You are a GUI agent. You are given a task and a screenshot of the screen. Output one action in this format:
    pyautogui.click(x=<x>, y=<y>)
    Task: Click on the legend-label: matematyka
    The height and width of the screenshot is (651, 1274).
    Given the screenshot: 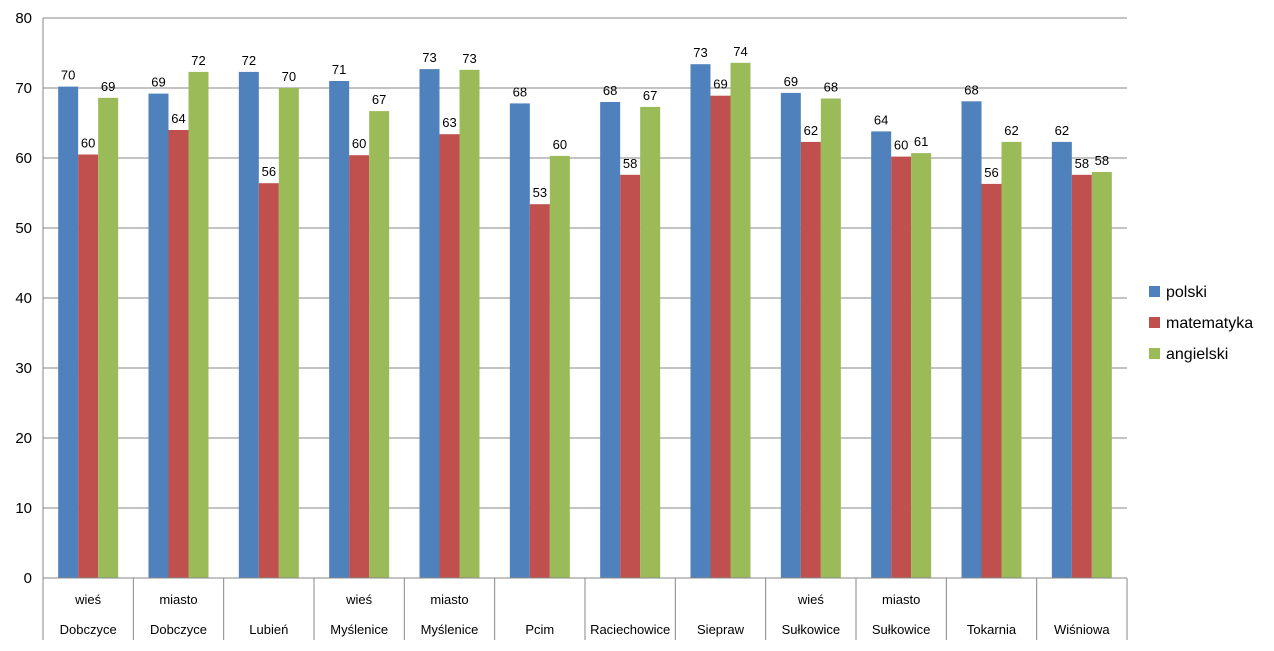 What is the action you would take?
    pyautogui.click(x=1209, y=323)
    